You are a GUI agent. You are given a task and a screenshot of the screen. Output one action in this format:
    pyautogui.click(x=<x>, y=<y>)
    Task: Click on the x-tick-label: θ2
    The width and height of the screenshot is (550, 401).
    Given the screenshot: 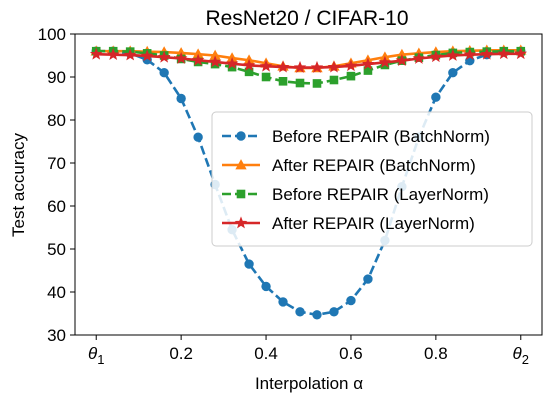 What is the action you would take?
    pyautogui.click(x=521, y=355)
    